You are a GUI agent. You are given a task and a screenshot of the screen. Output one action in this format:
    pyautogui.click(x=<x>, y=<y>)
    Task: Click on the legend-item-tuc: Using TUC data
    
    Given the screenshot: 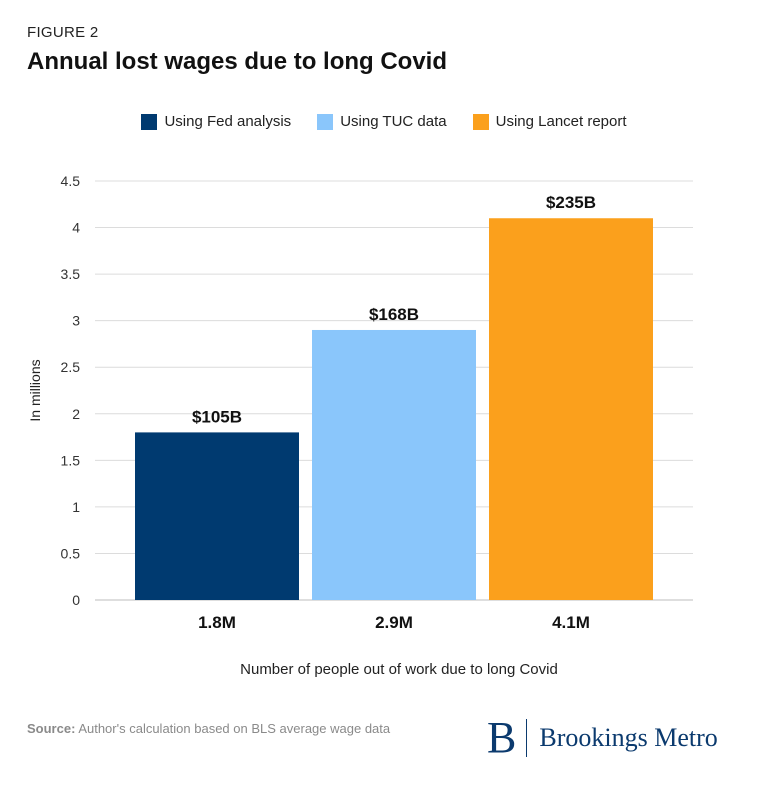 What is the action you would take?
    pyautogui.click(x=382, y=121)
    